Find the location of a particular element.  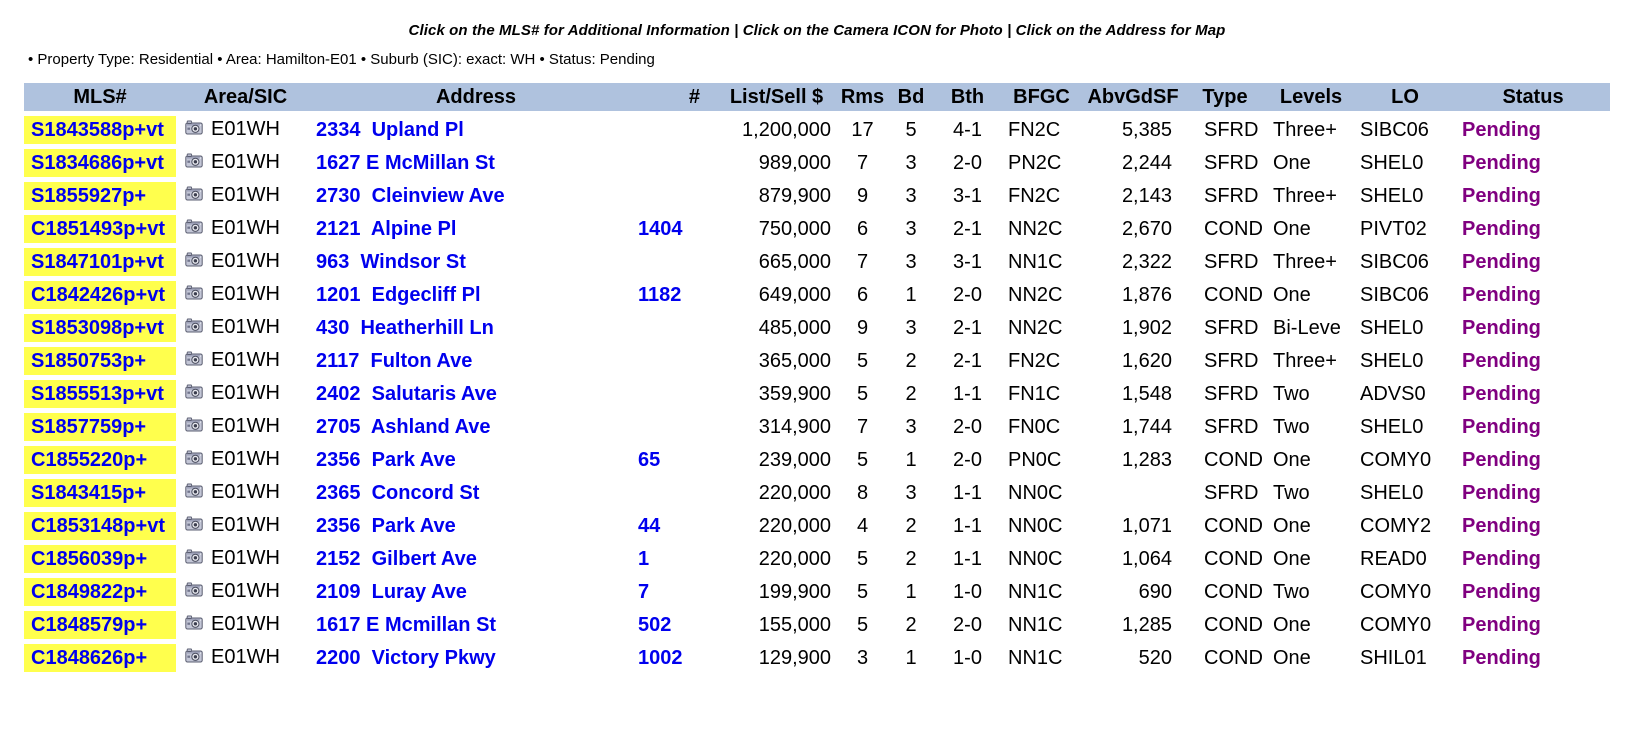

mls-link: S1857759p+ is located at coordinates (89, 426).